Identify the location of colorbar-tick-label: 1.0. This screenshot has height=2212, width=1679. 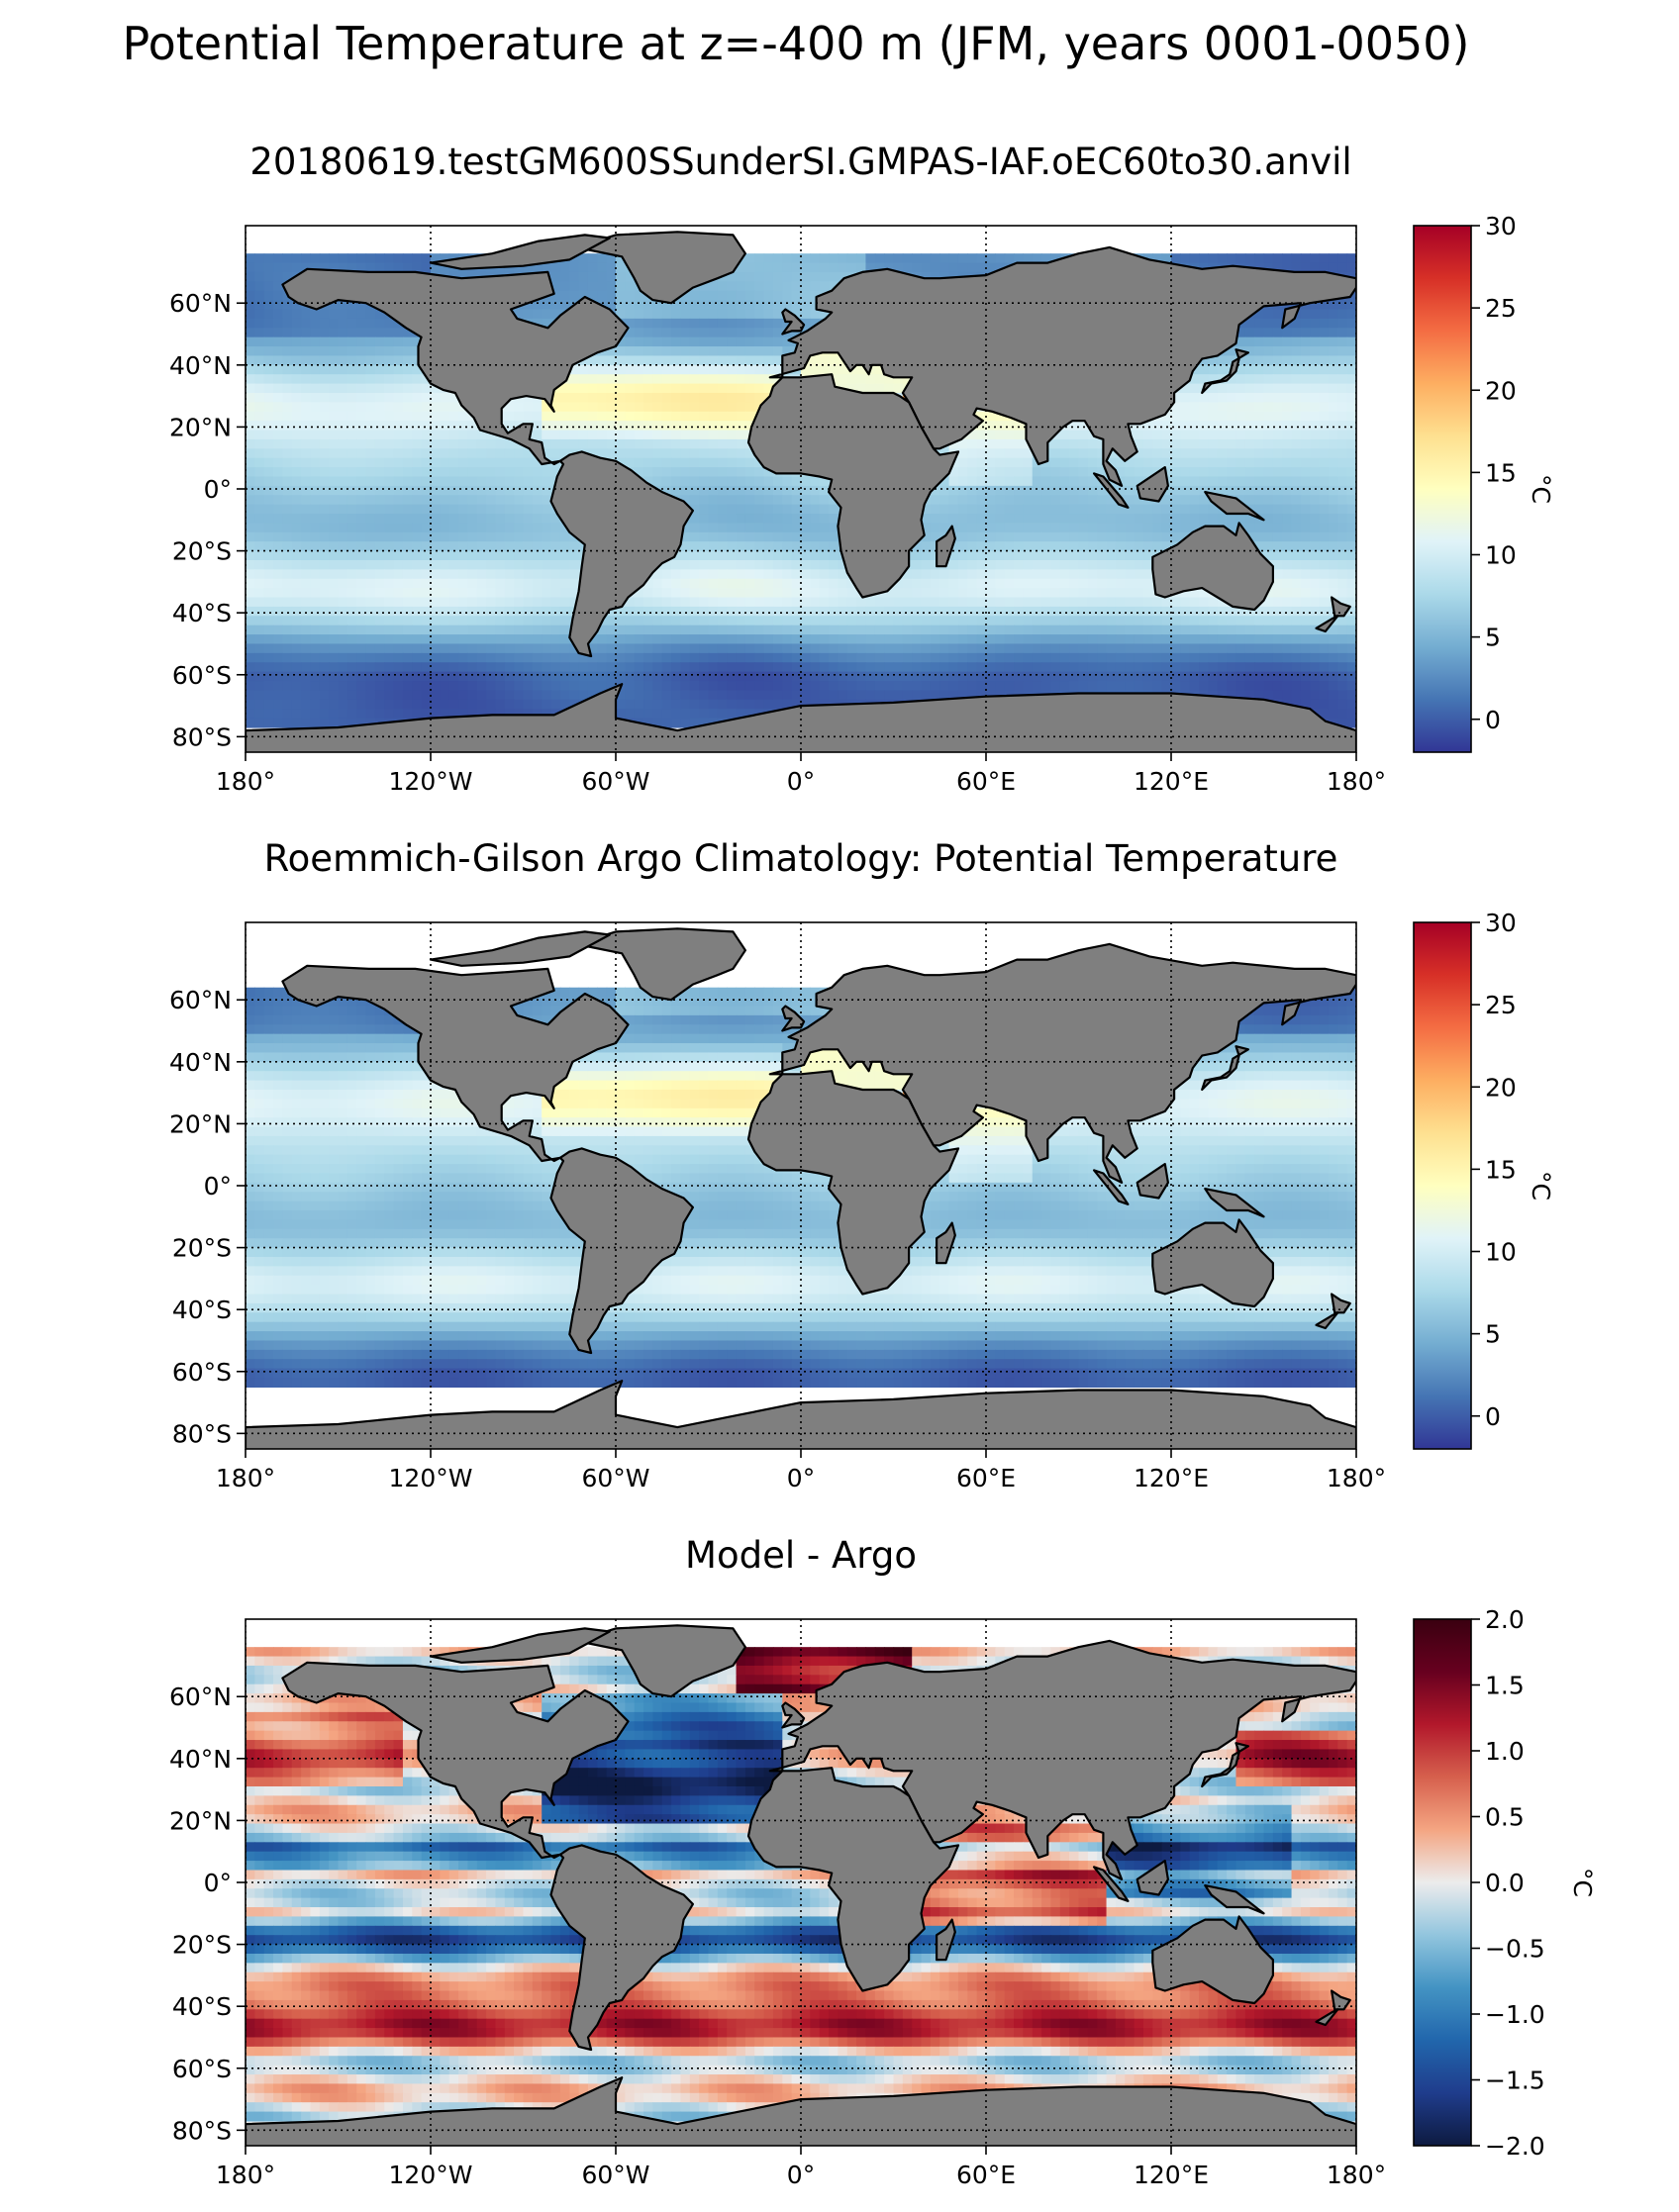
(1505, 1751).